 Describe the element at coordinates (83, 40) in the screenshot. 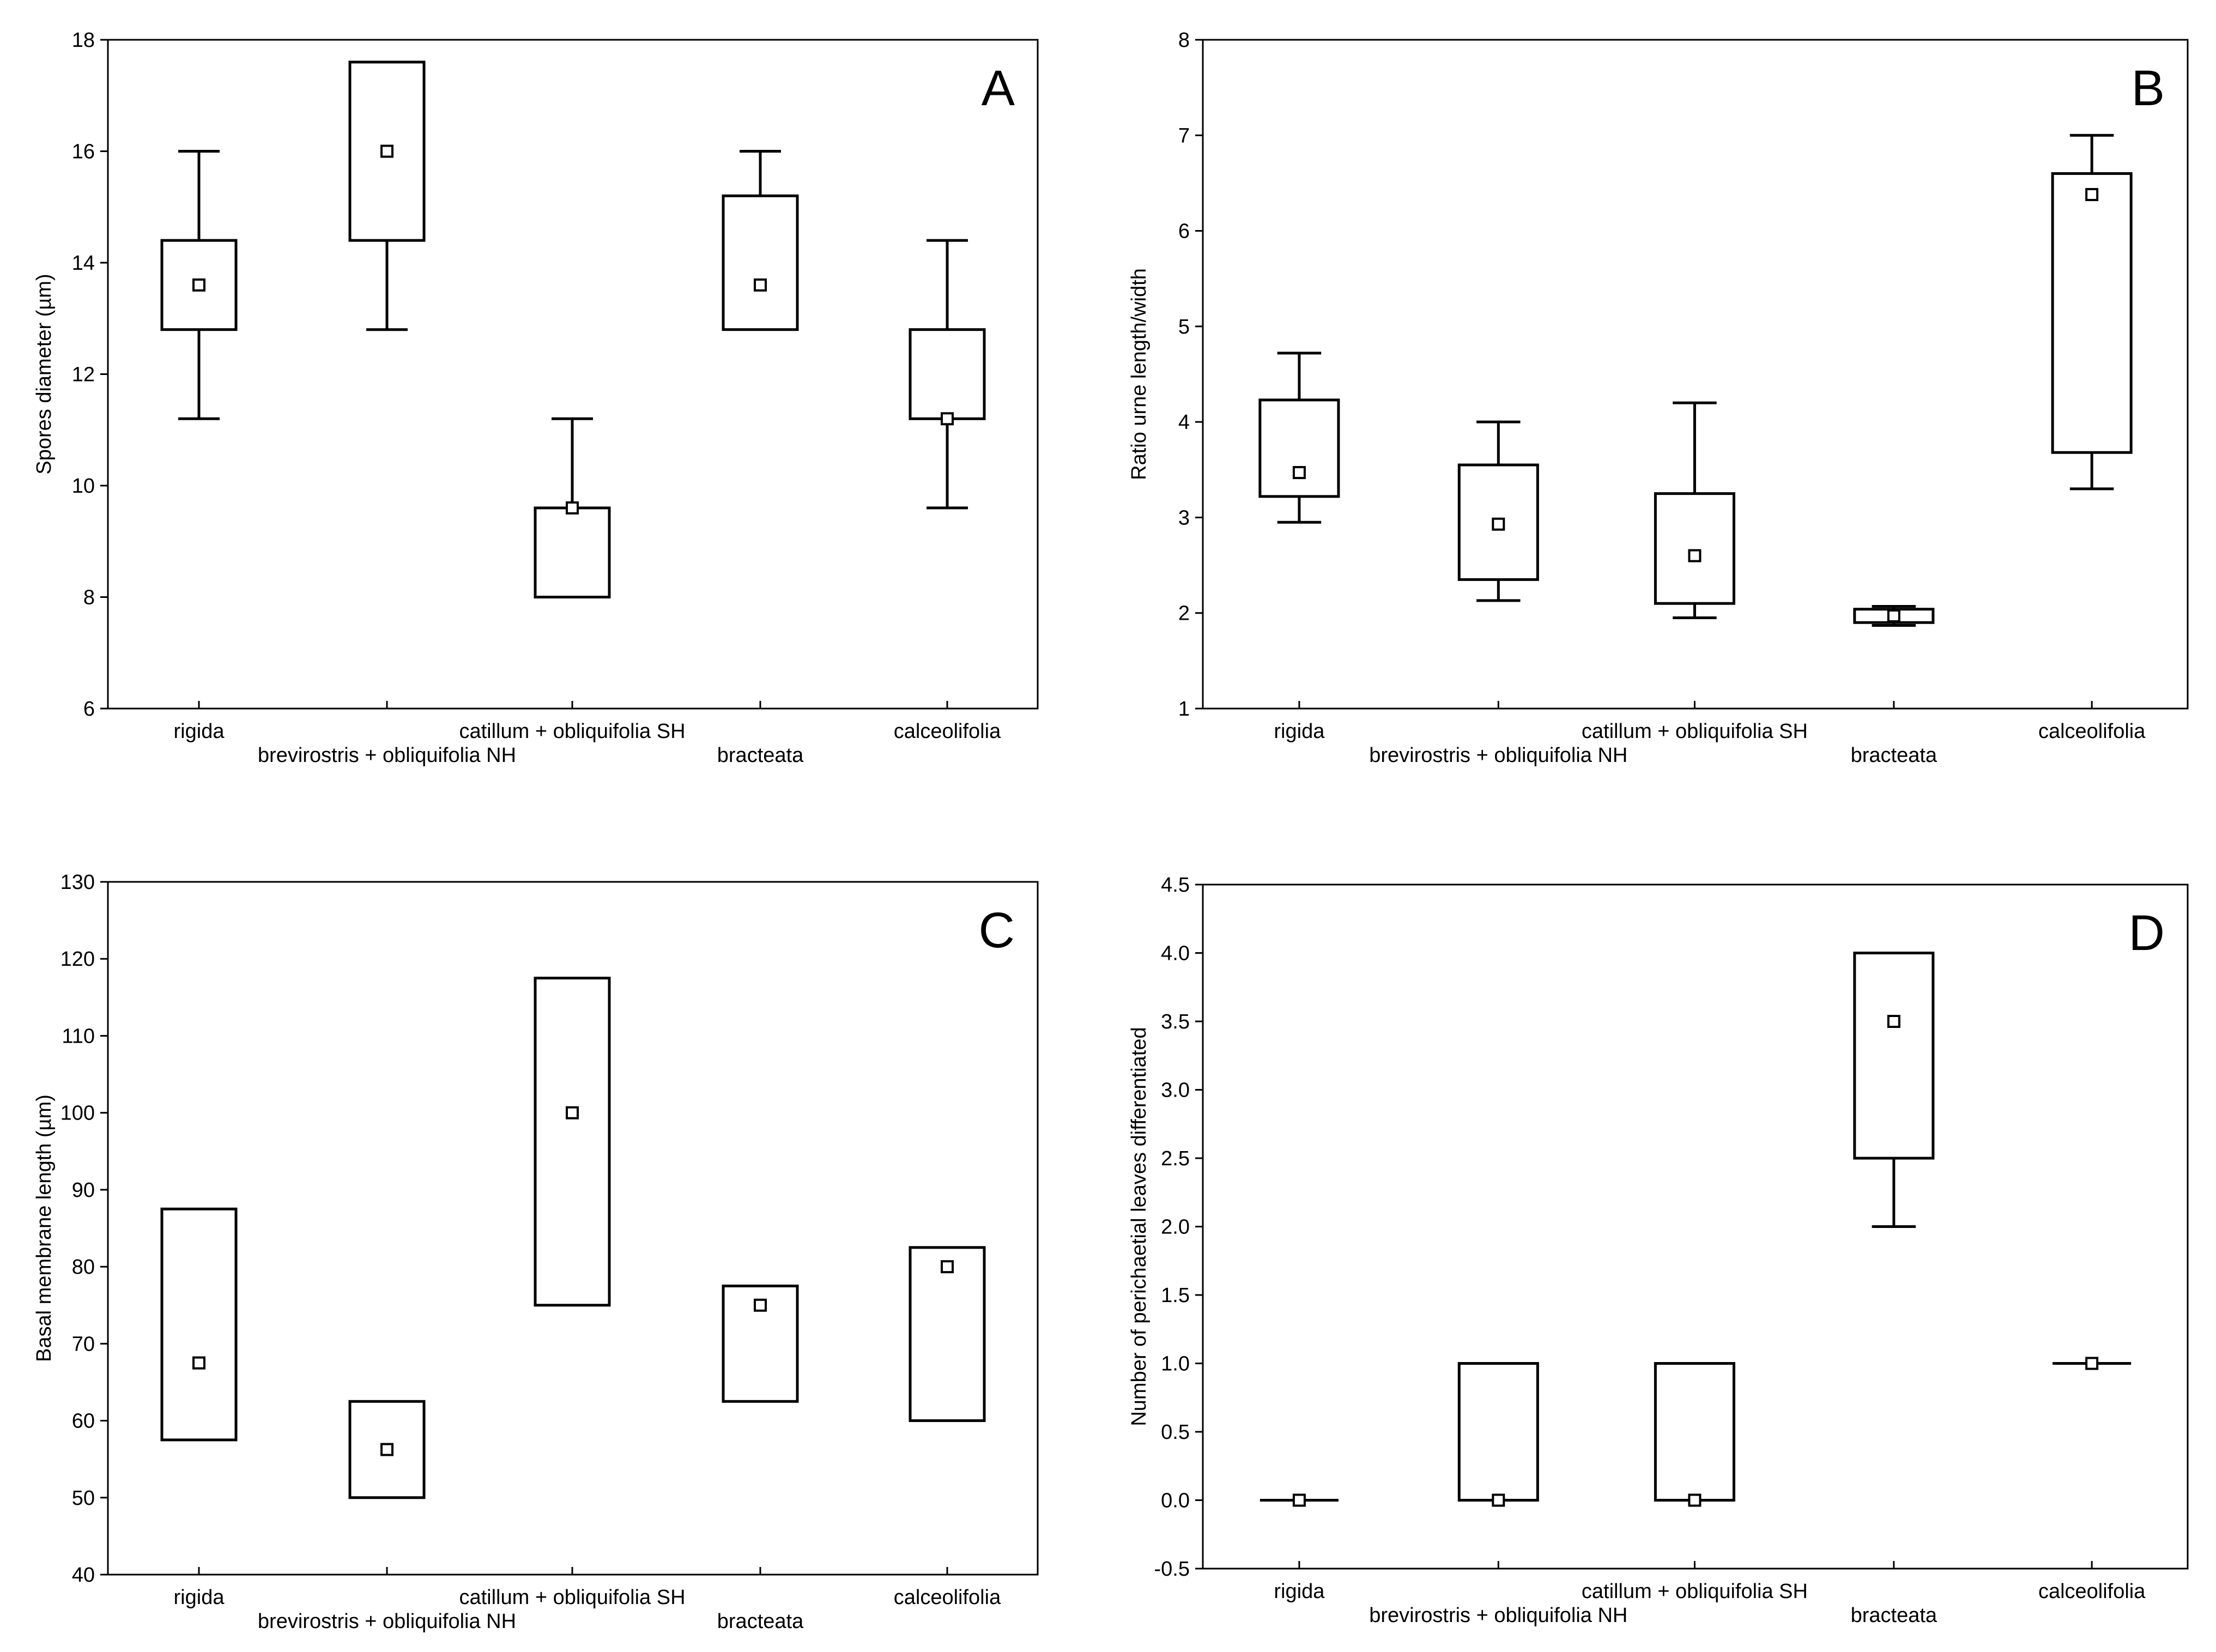

I see `y-tick-label: 18` at that location.